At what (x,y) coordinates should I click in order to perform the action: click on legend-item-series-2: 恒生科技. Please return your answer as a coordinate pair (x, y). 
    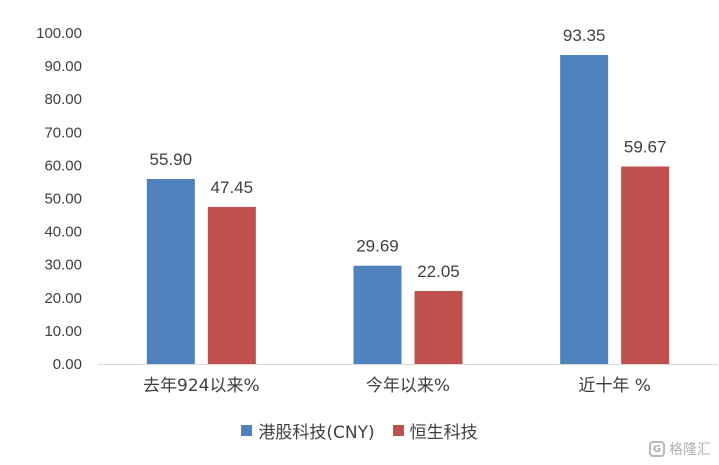
    Looking at the image, I should click on (435, 430).